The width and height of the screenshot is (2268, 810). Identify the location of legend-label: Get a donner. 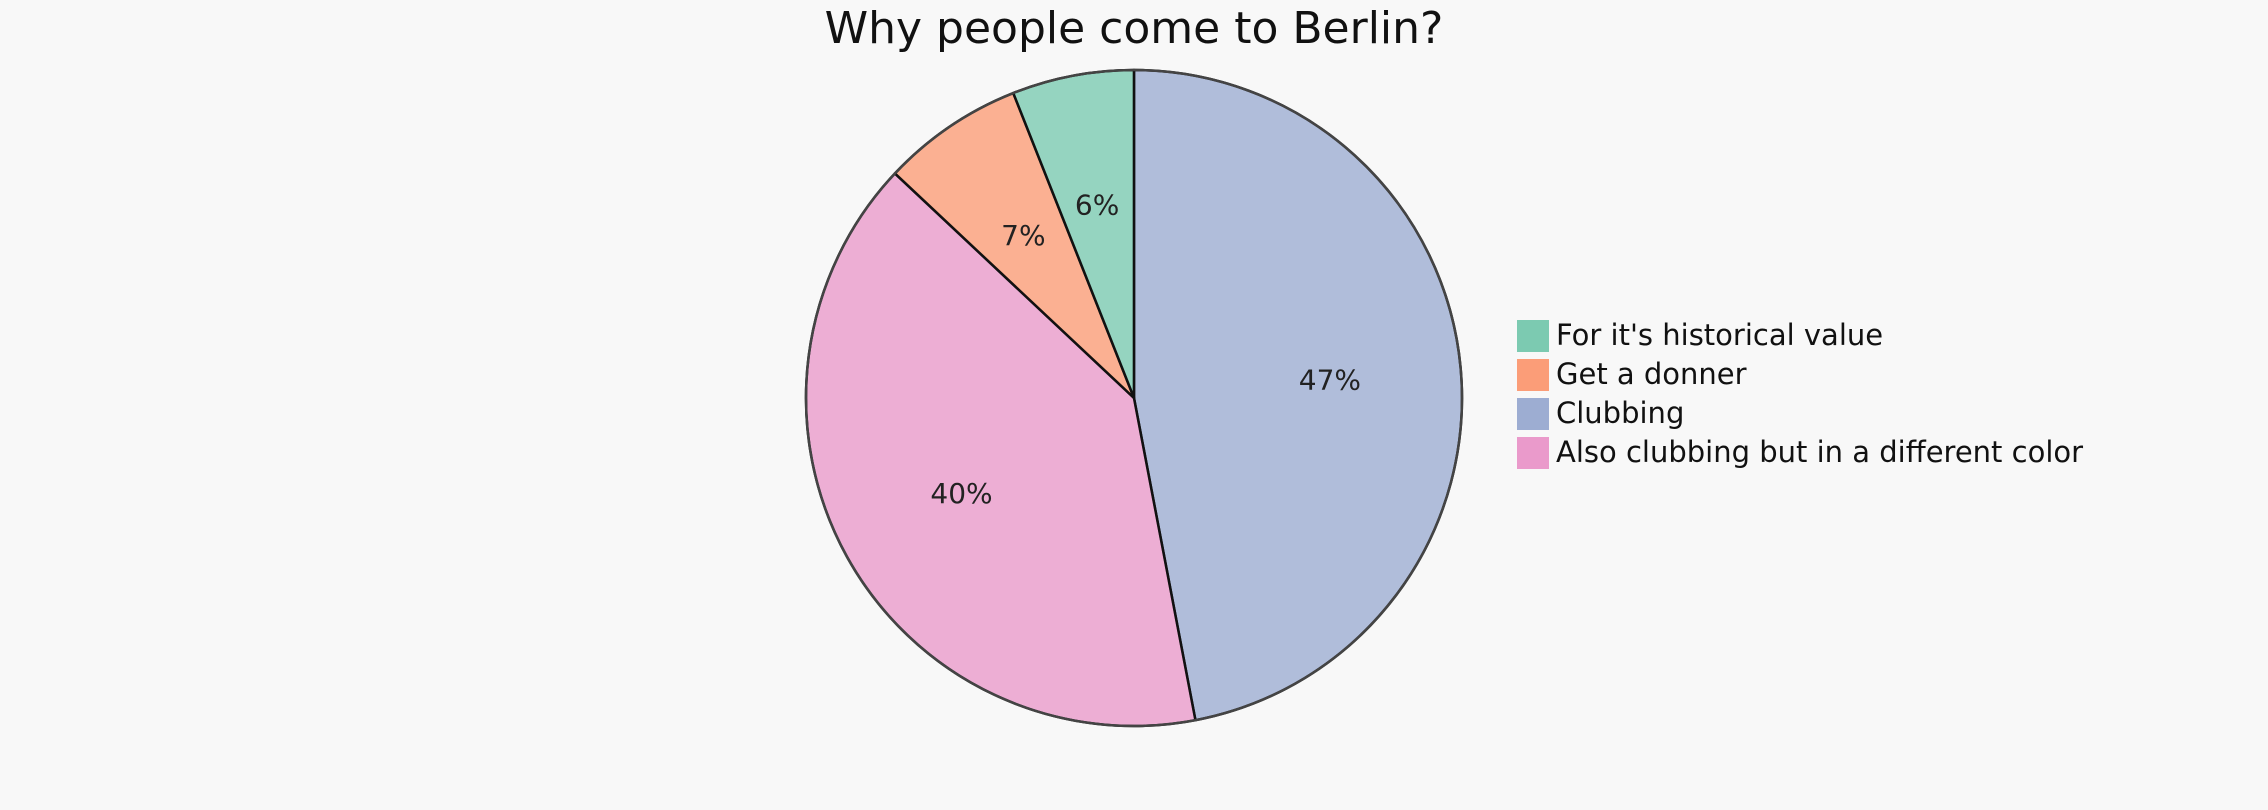
(1651, 374).